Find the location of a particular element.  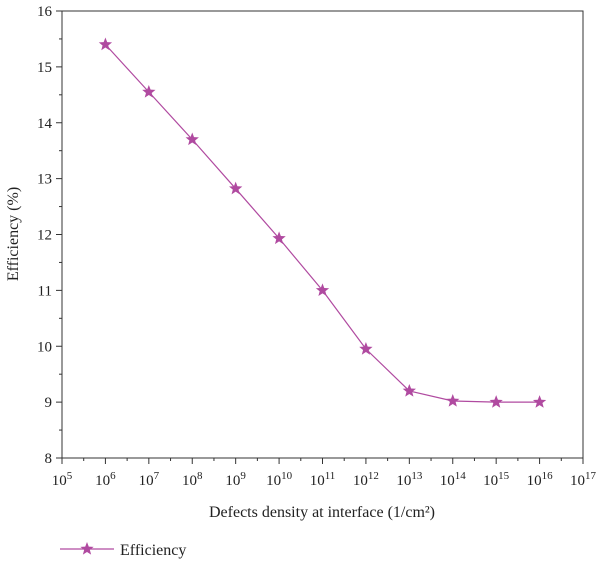

y-tick-label: 11 is located at coordinates (45, 291).